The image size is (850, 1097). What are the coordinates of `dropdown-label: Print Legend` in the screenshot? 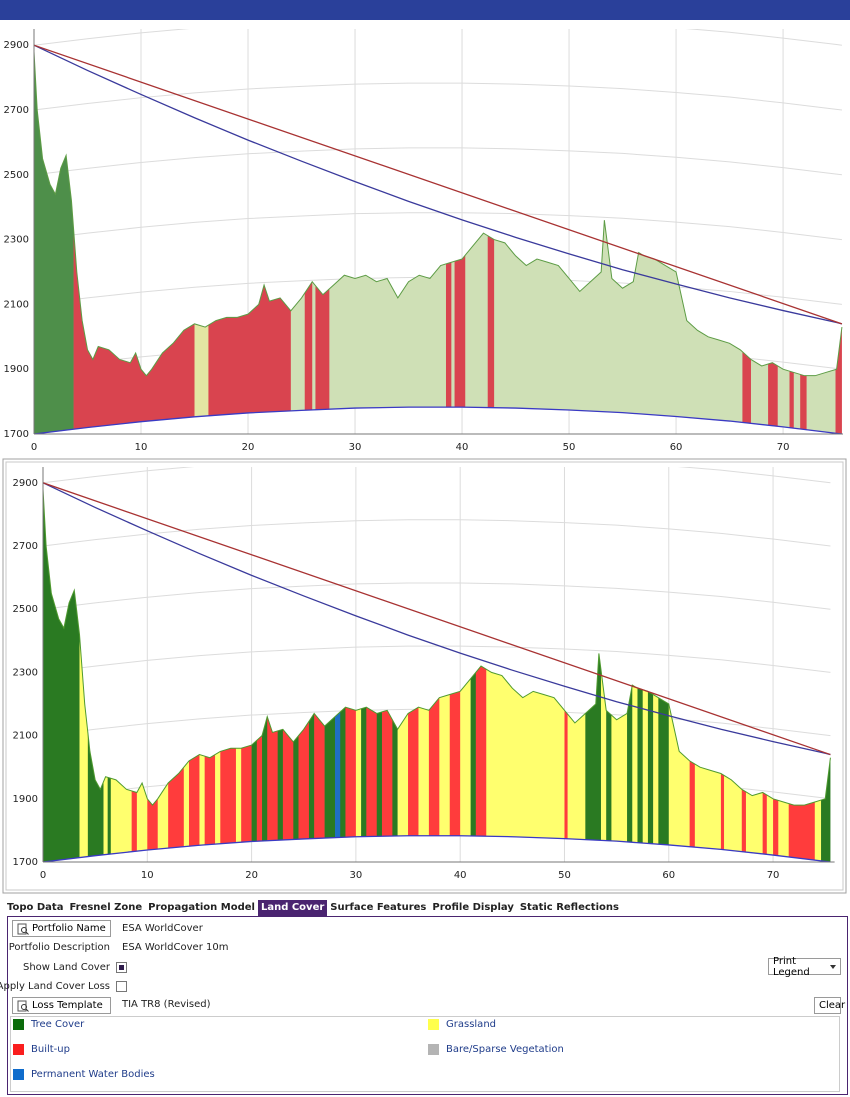 It's located at (791, 966).